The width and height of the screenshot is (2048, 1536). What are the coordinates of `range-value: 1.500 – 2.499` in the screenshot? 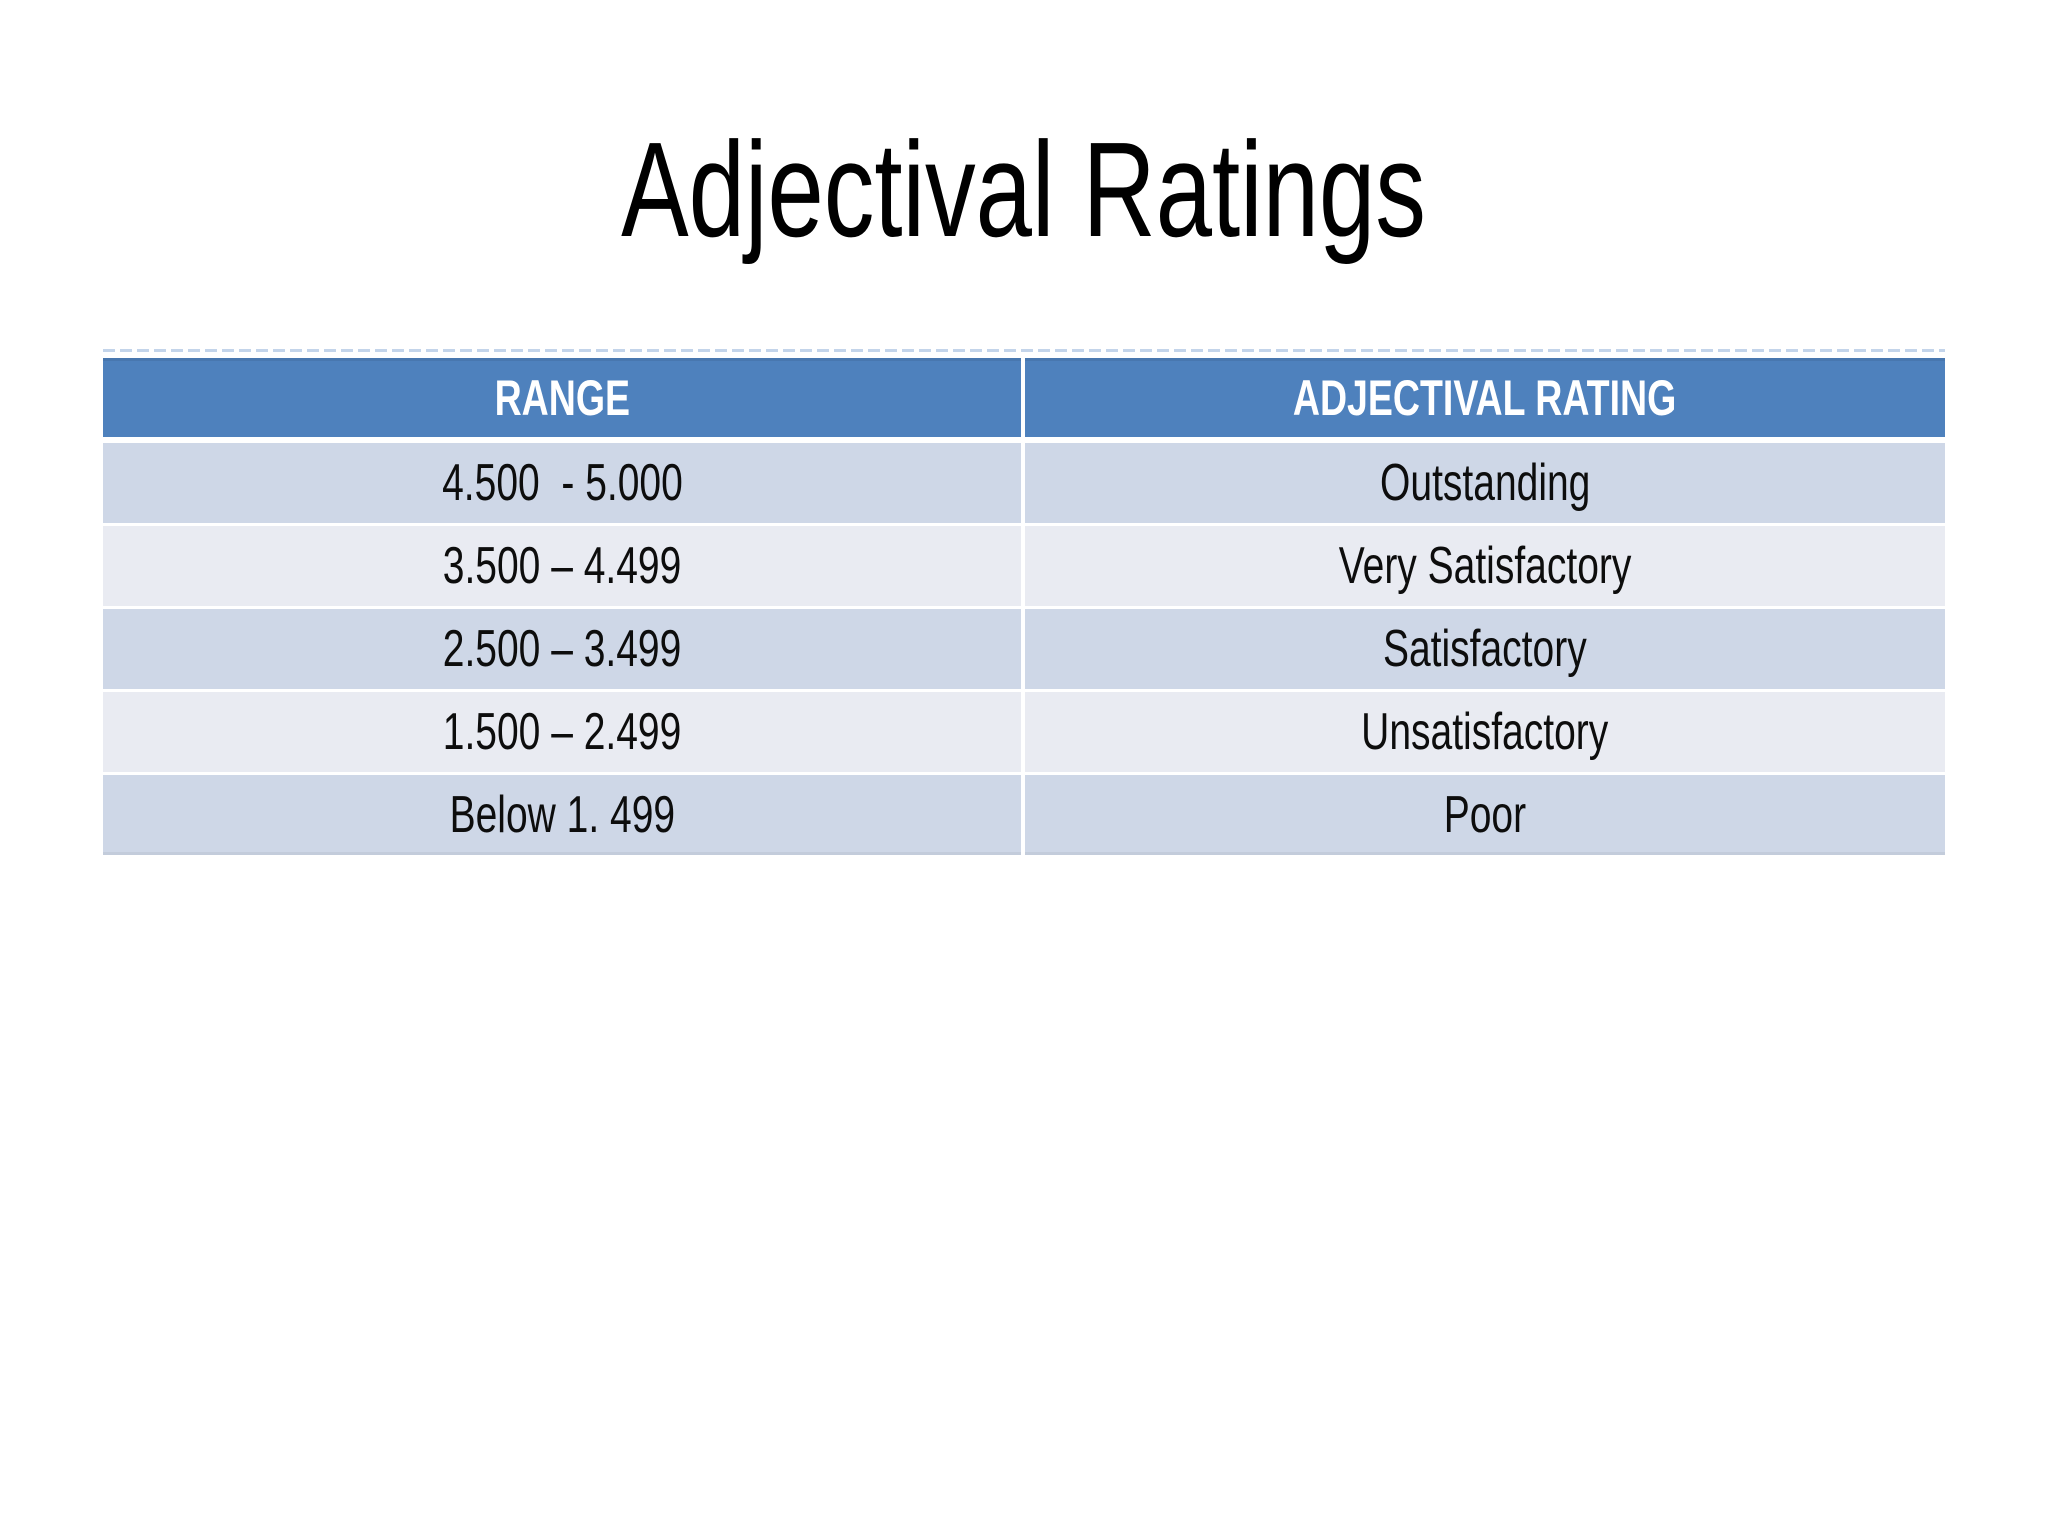 It's located at (562, 732).